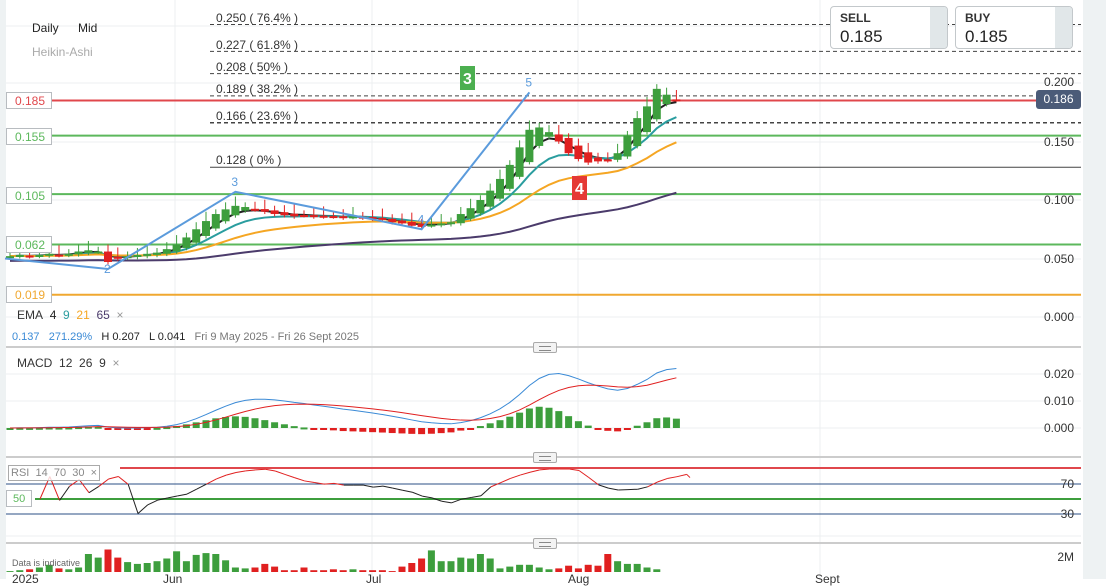 Image resolution: width=1106 pixels, height=586 pixels. What do you see at coordinates (60, 473) in the screenshot?
I see `rsi-upper: 70` at bounding box center [60, 473].